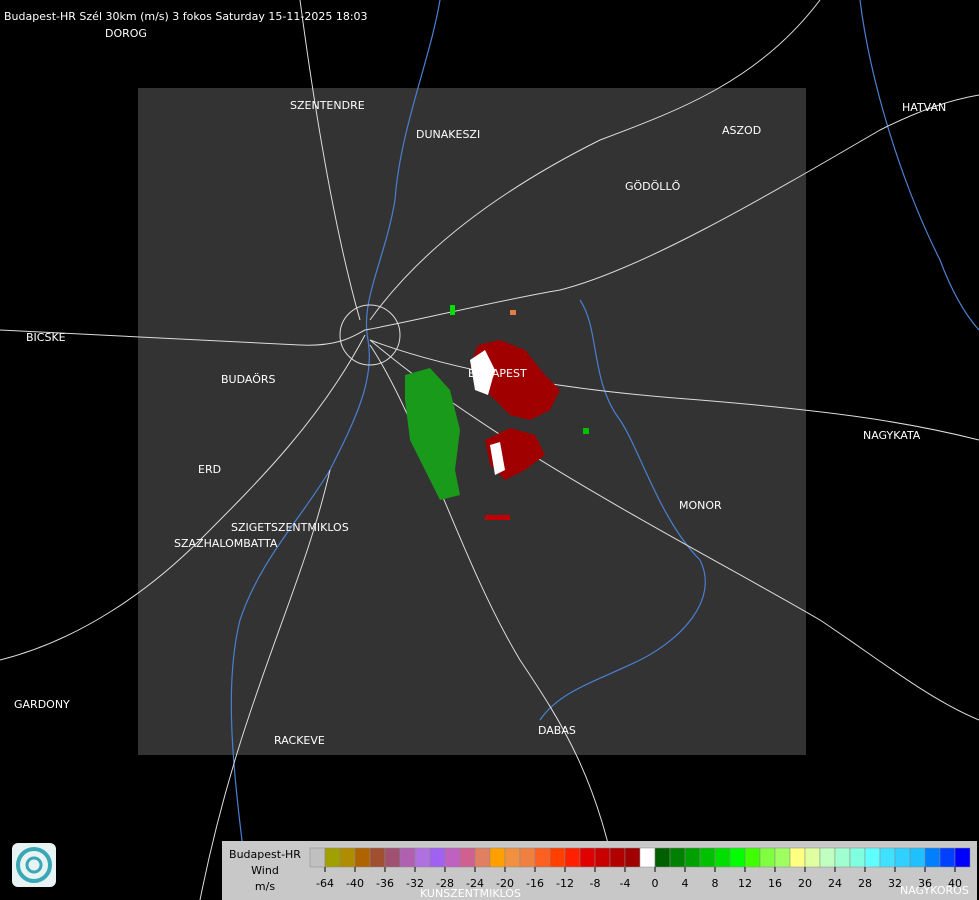 The image size is (979, 900). I want to click on legend-tick-label: -4, so click(625, 883).